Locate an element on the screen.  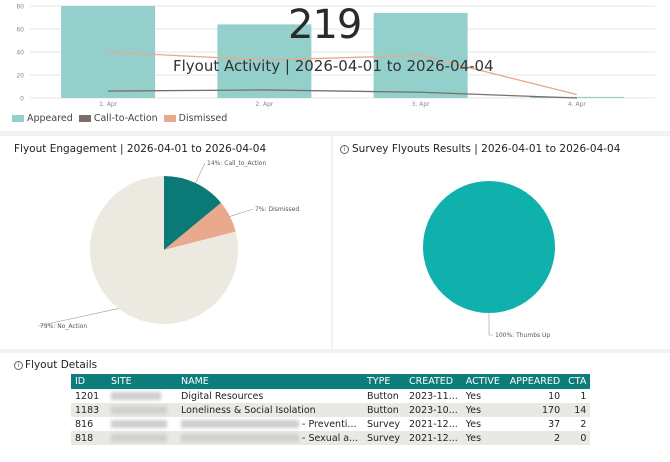
column-header-cta: CTA is located at coordinates (577, 381).